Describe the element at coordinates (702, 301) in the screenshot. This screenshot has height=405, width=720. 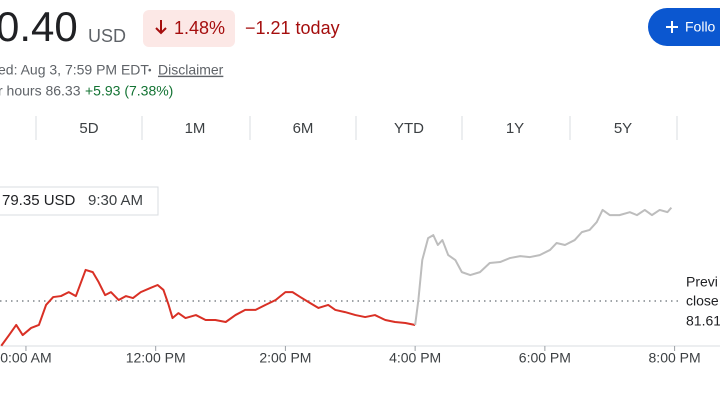
I see `previous-close-label: close` at that location.